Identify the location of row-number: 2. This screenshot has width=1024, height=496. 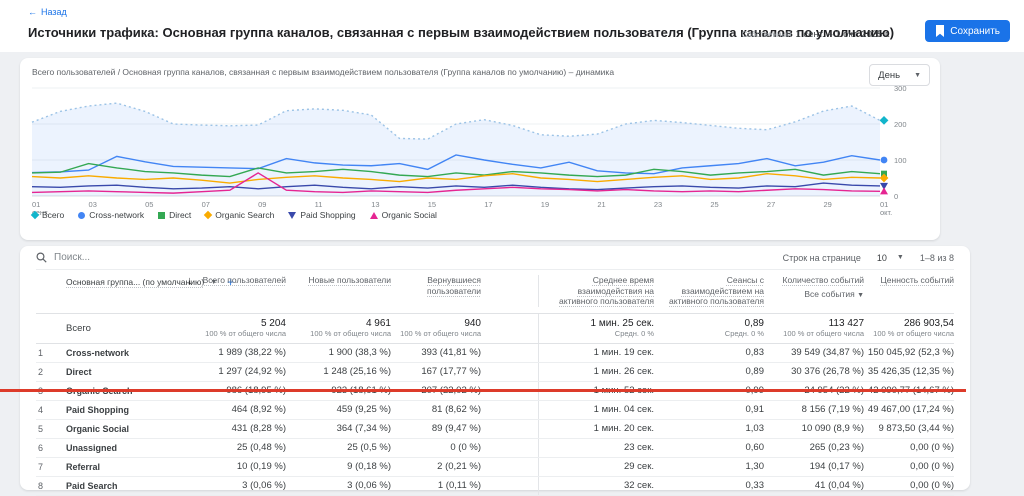
(41, 371).